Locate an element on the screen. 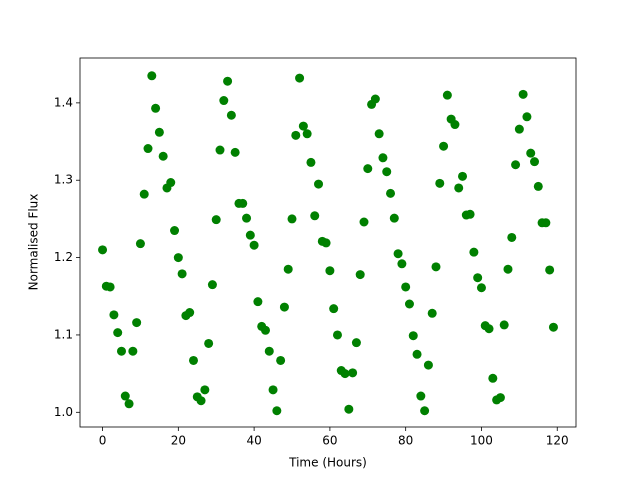  y-tick-label: 1.1 is located at coordinates (63, 334).